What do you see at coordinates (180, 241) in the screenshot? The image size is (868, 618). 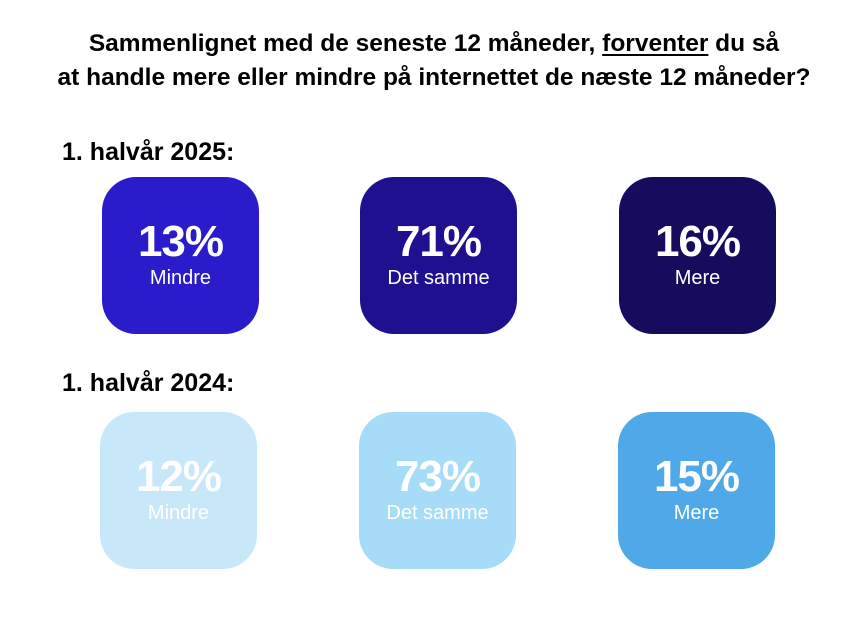 I see `tile-2025-mindre-value: 13%` at bounding box center [180, 241].